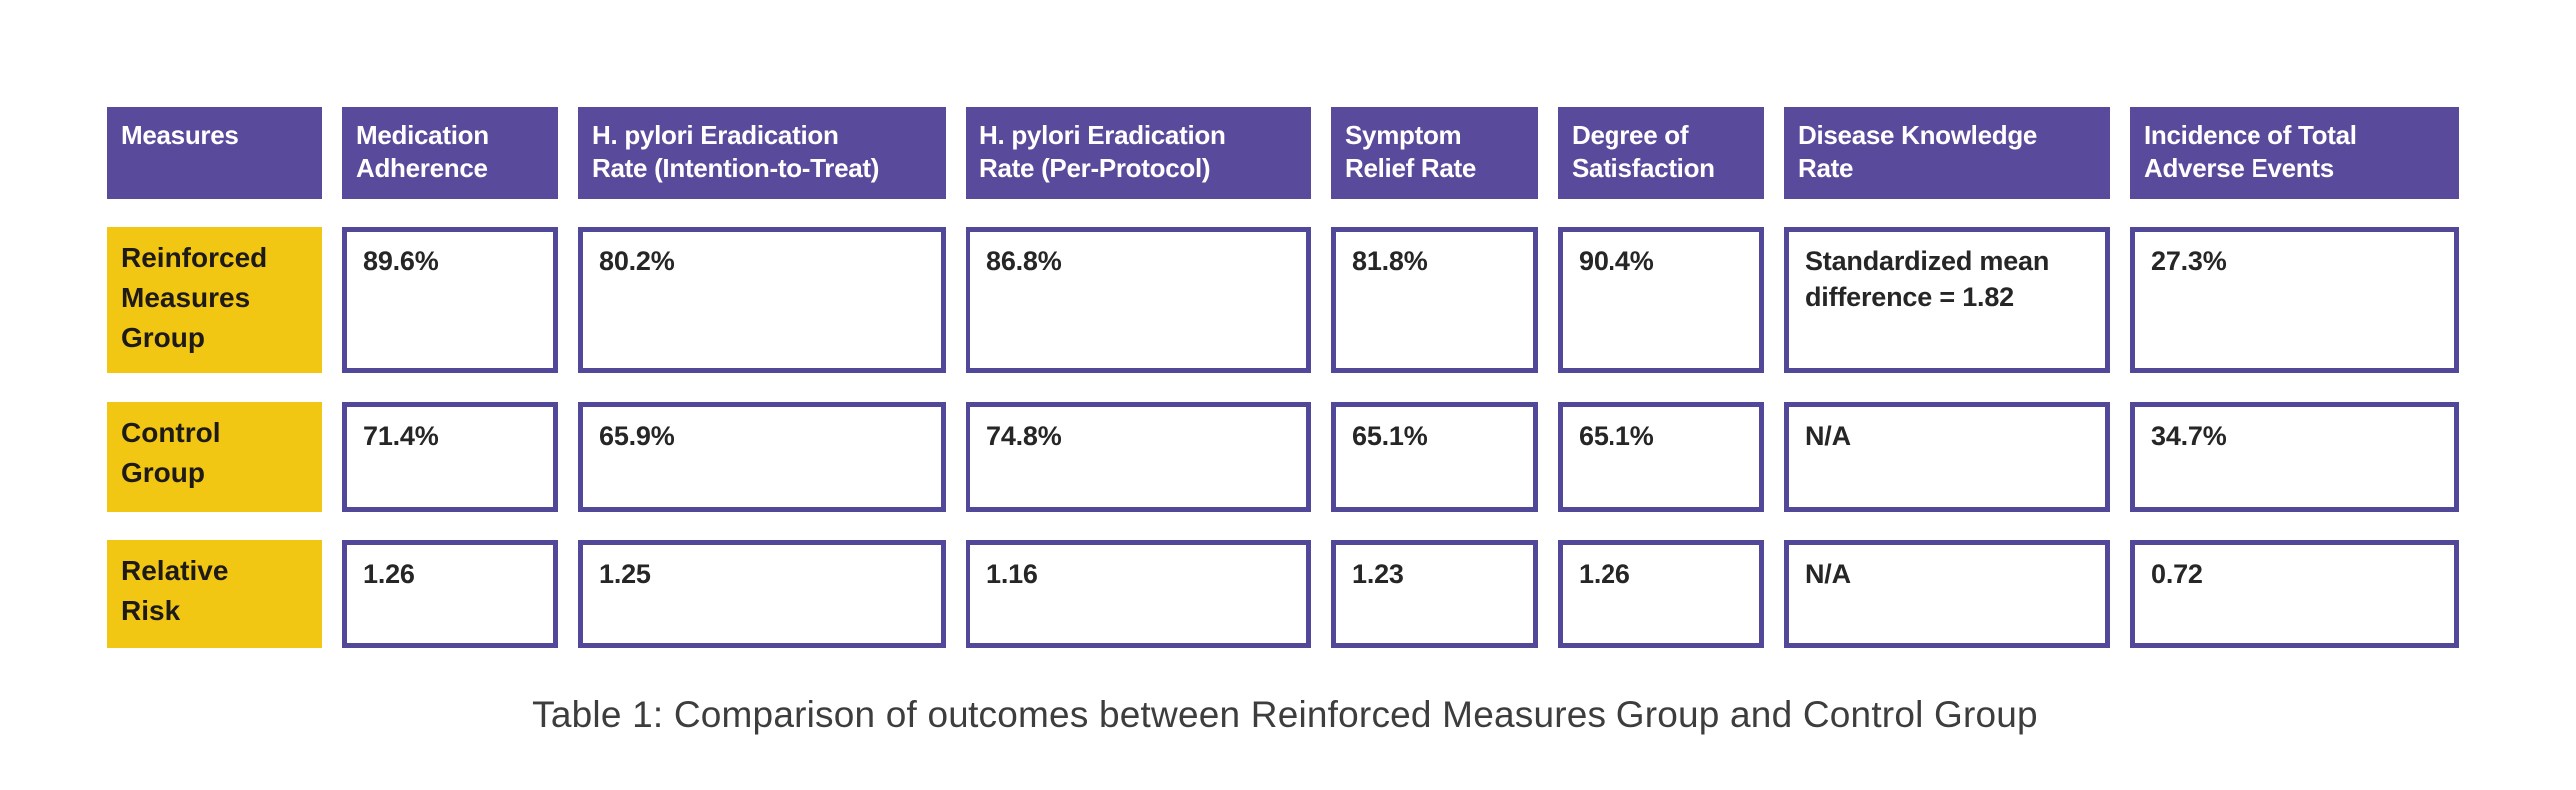 The height and width of the screenshot is (790, 2576). Describe the element at coordinates (2294, 300) in the screenshot. I see `value-cell-r0-c6: 27.3%` at that location.